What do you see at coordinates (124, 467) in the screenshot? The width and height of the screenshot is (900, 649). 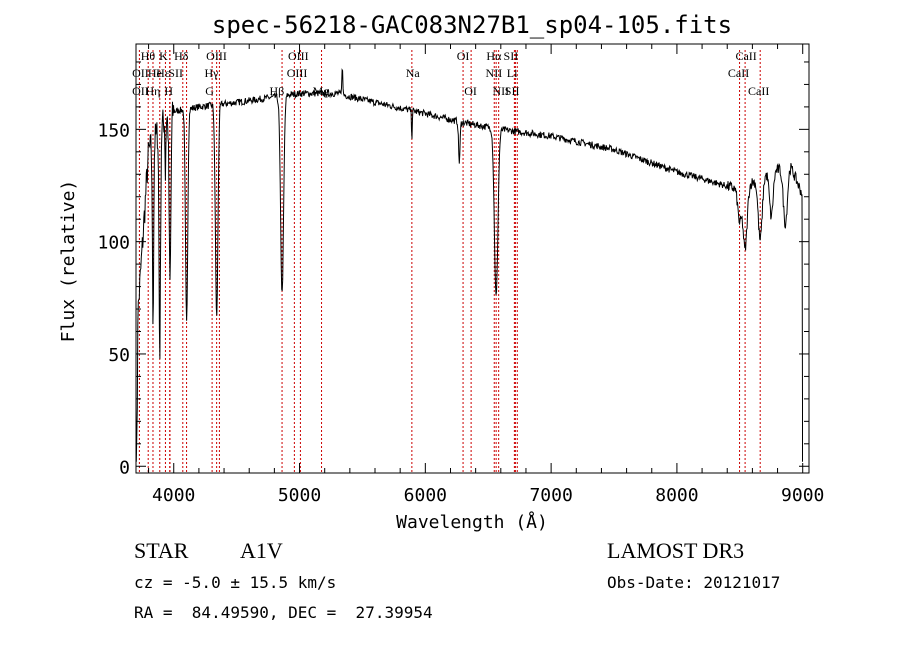 I see `y-tick-label: 0` at bounding box center [124, 467].